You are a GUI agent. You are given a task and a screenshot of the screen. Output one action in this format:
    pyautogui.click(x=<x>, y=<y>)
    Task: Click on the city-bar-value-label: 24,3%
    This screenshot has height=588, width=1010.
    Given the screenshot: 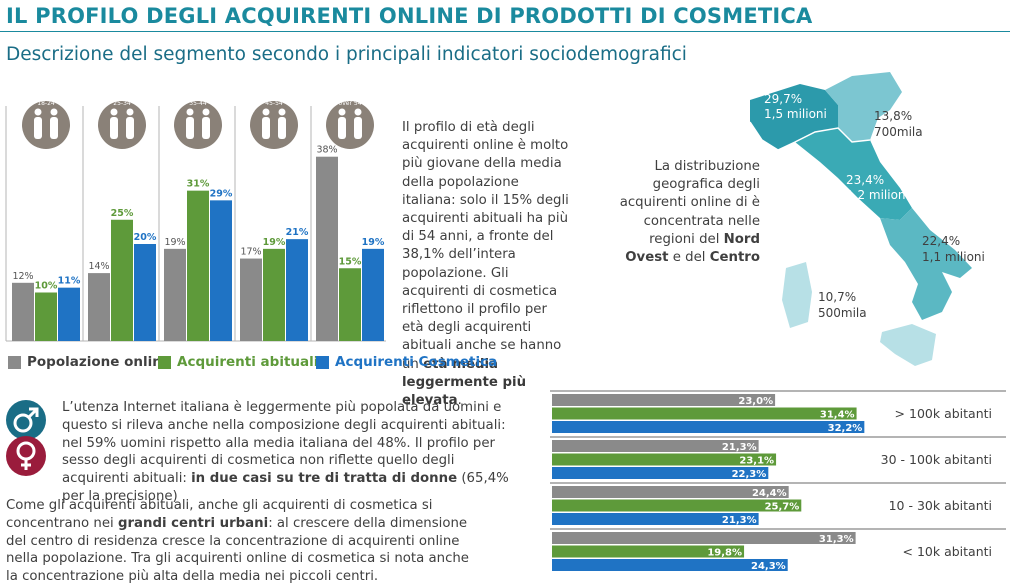 What is the action you would take?
    pyautogui.click(x=768, y=566)
    